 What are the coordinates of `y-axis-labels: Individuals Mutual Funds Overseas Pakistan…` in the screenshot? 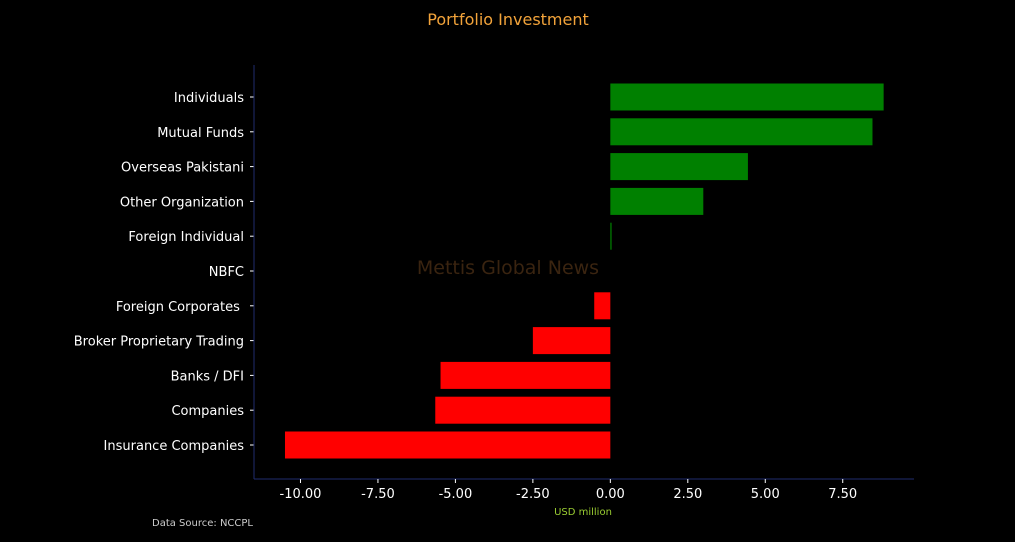 It's located at (164, 272).